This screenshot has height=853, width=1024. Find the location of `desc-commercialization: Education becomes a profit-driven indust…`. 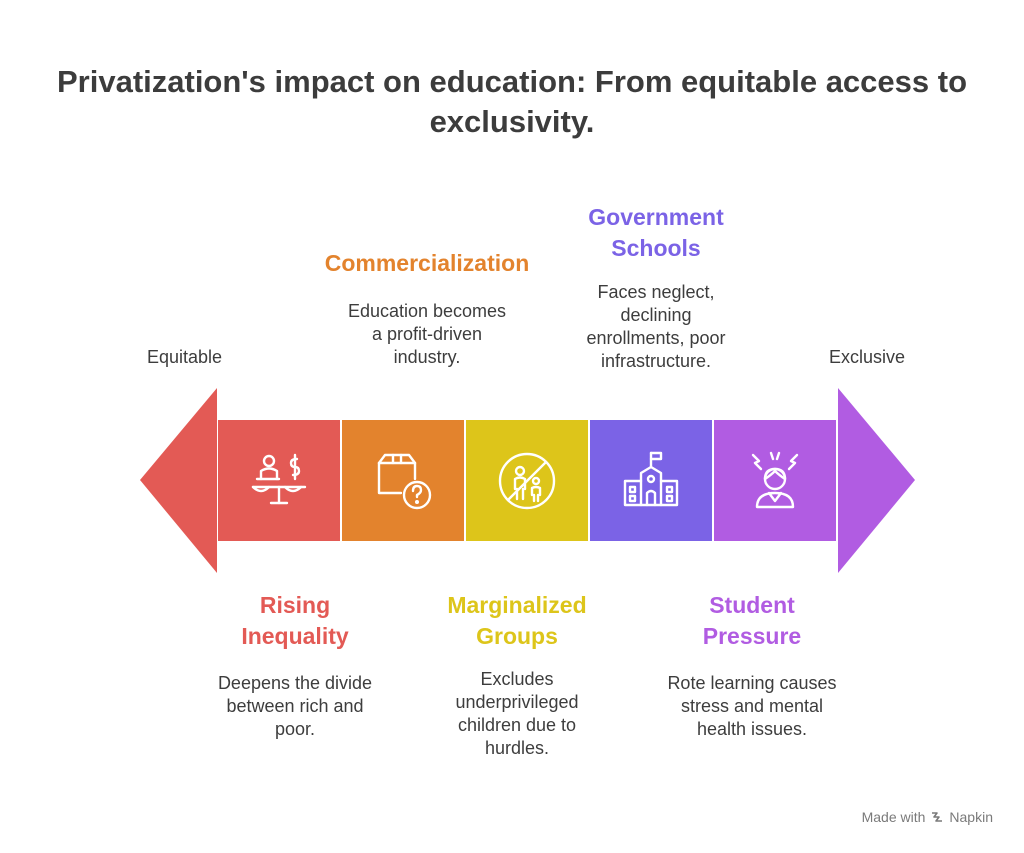

desc-commercialization: Education becomes a profit-driven indust… is located at coordinates (427, 334).